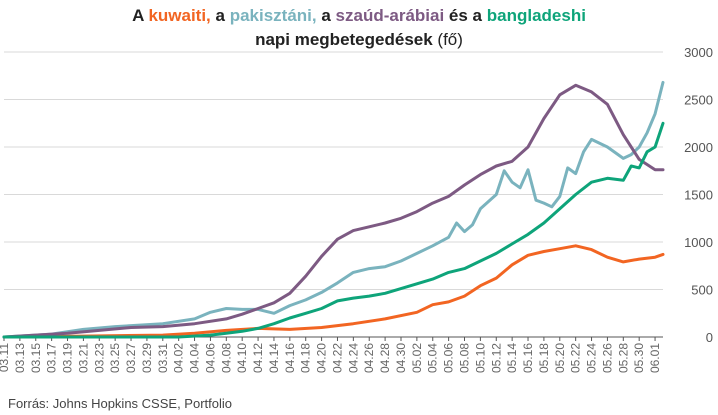 This screenshot has width=718, height=415. Describe the element at coordinates (698, 52) in the screenshot. I see `y-tick-label: 3000` at that location.